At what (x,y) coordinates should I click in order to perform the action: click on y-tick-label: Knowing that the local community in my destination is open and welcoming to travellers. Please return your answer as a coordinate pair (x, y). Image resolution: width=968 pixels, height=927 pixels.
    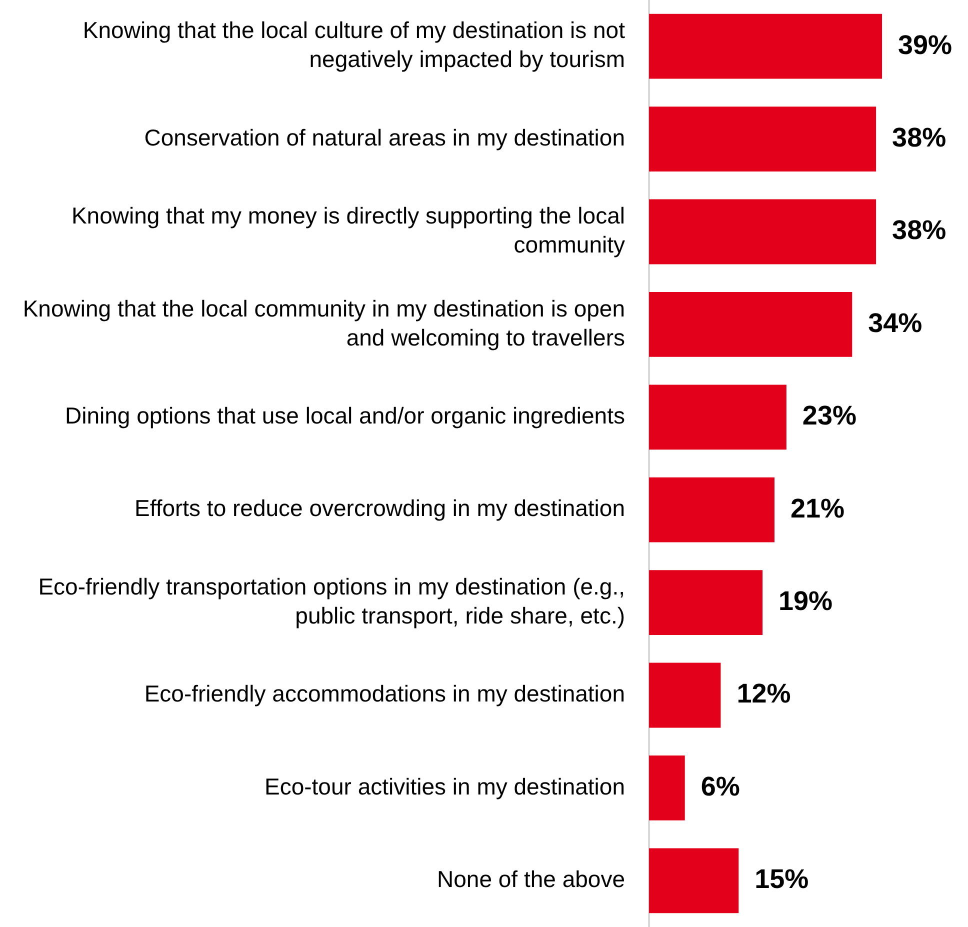
    Looking at the image, I should click on (323, 322).